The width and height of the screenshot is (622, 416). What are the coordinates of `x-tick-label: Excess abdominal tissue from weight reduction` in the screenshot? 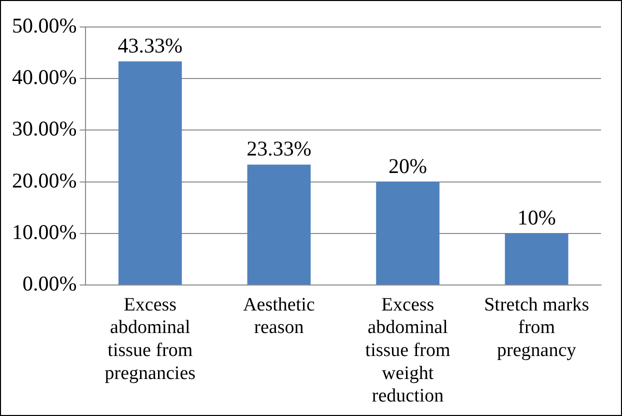 It's located at (407, 350).